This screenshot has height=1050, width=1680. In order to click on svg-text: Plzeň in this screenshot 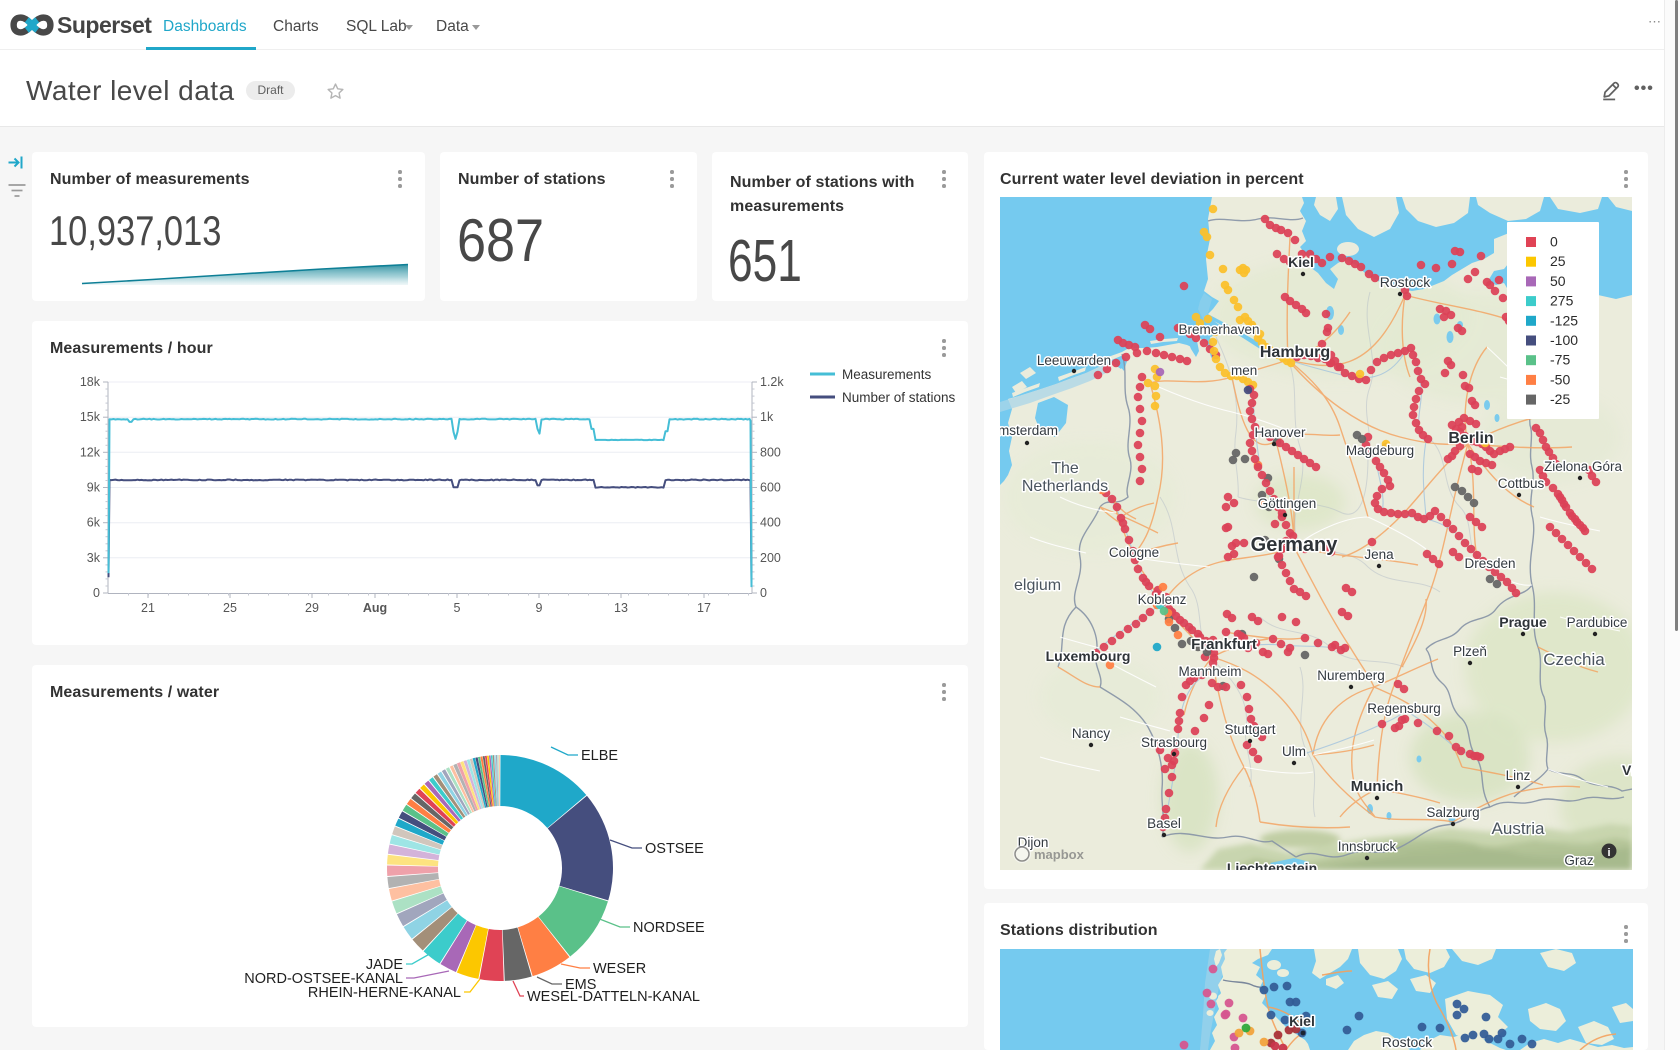, I will do `click(1470, 651)`.